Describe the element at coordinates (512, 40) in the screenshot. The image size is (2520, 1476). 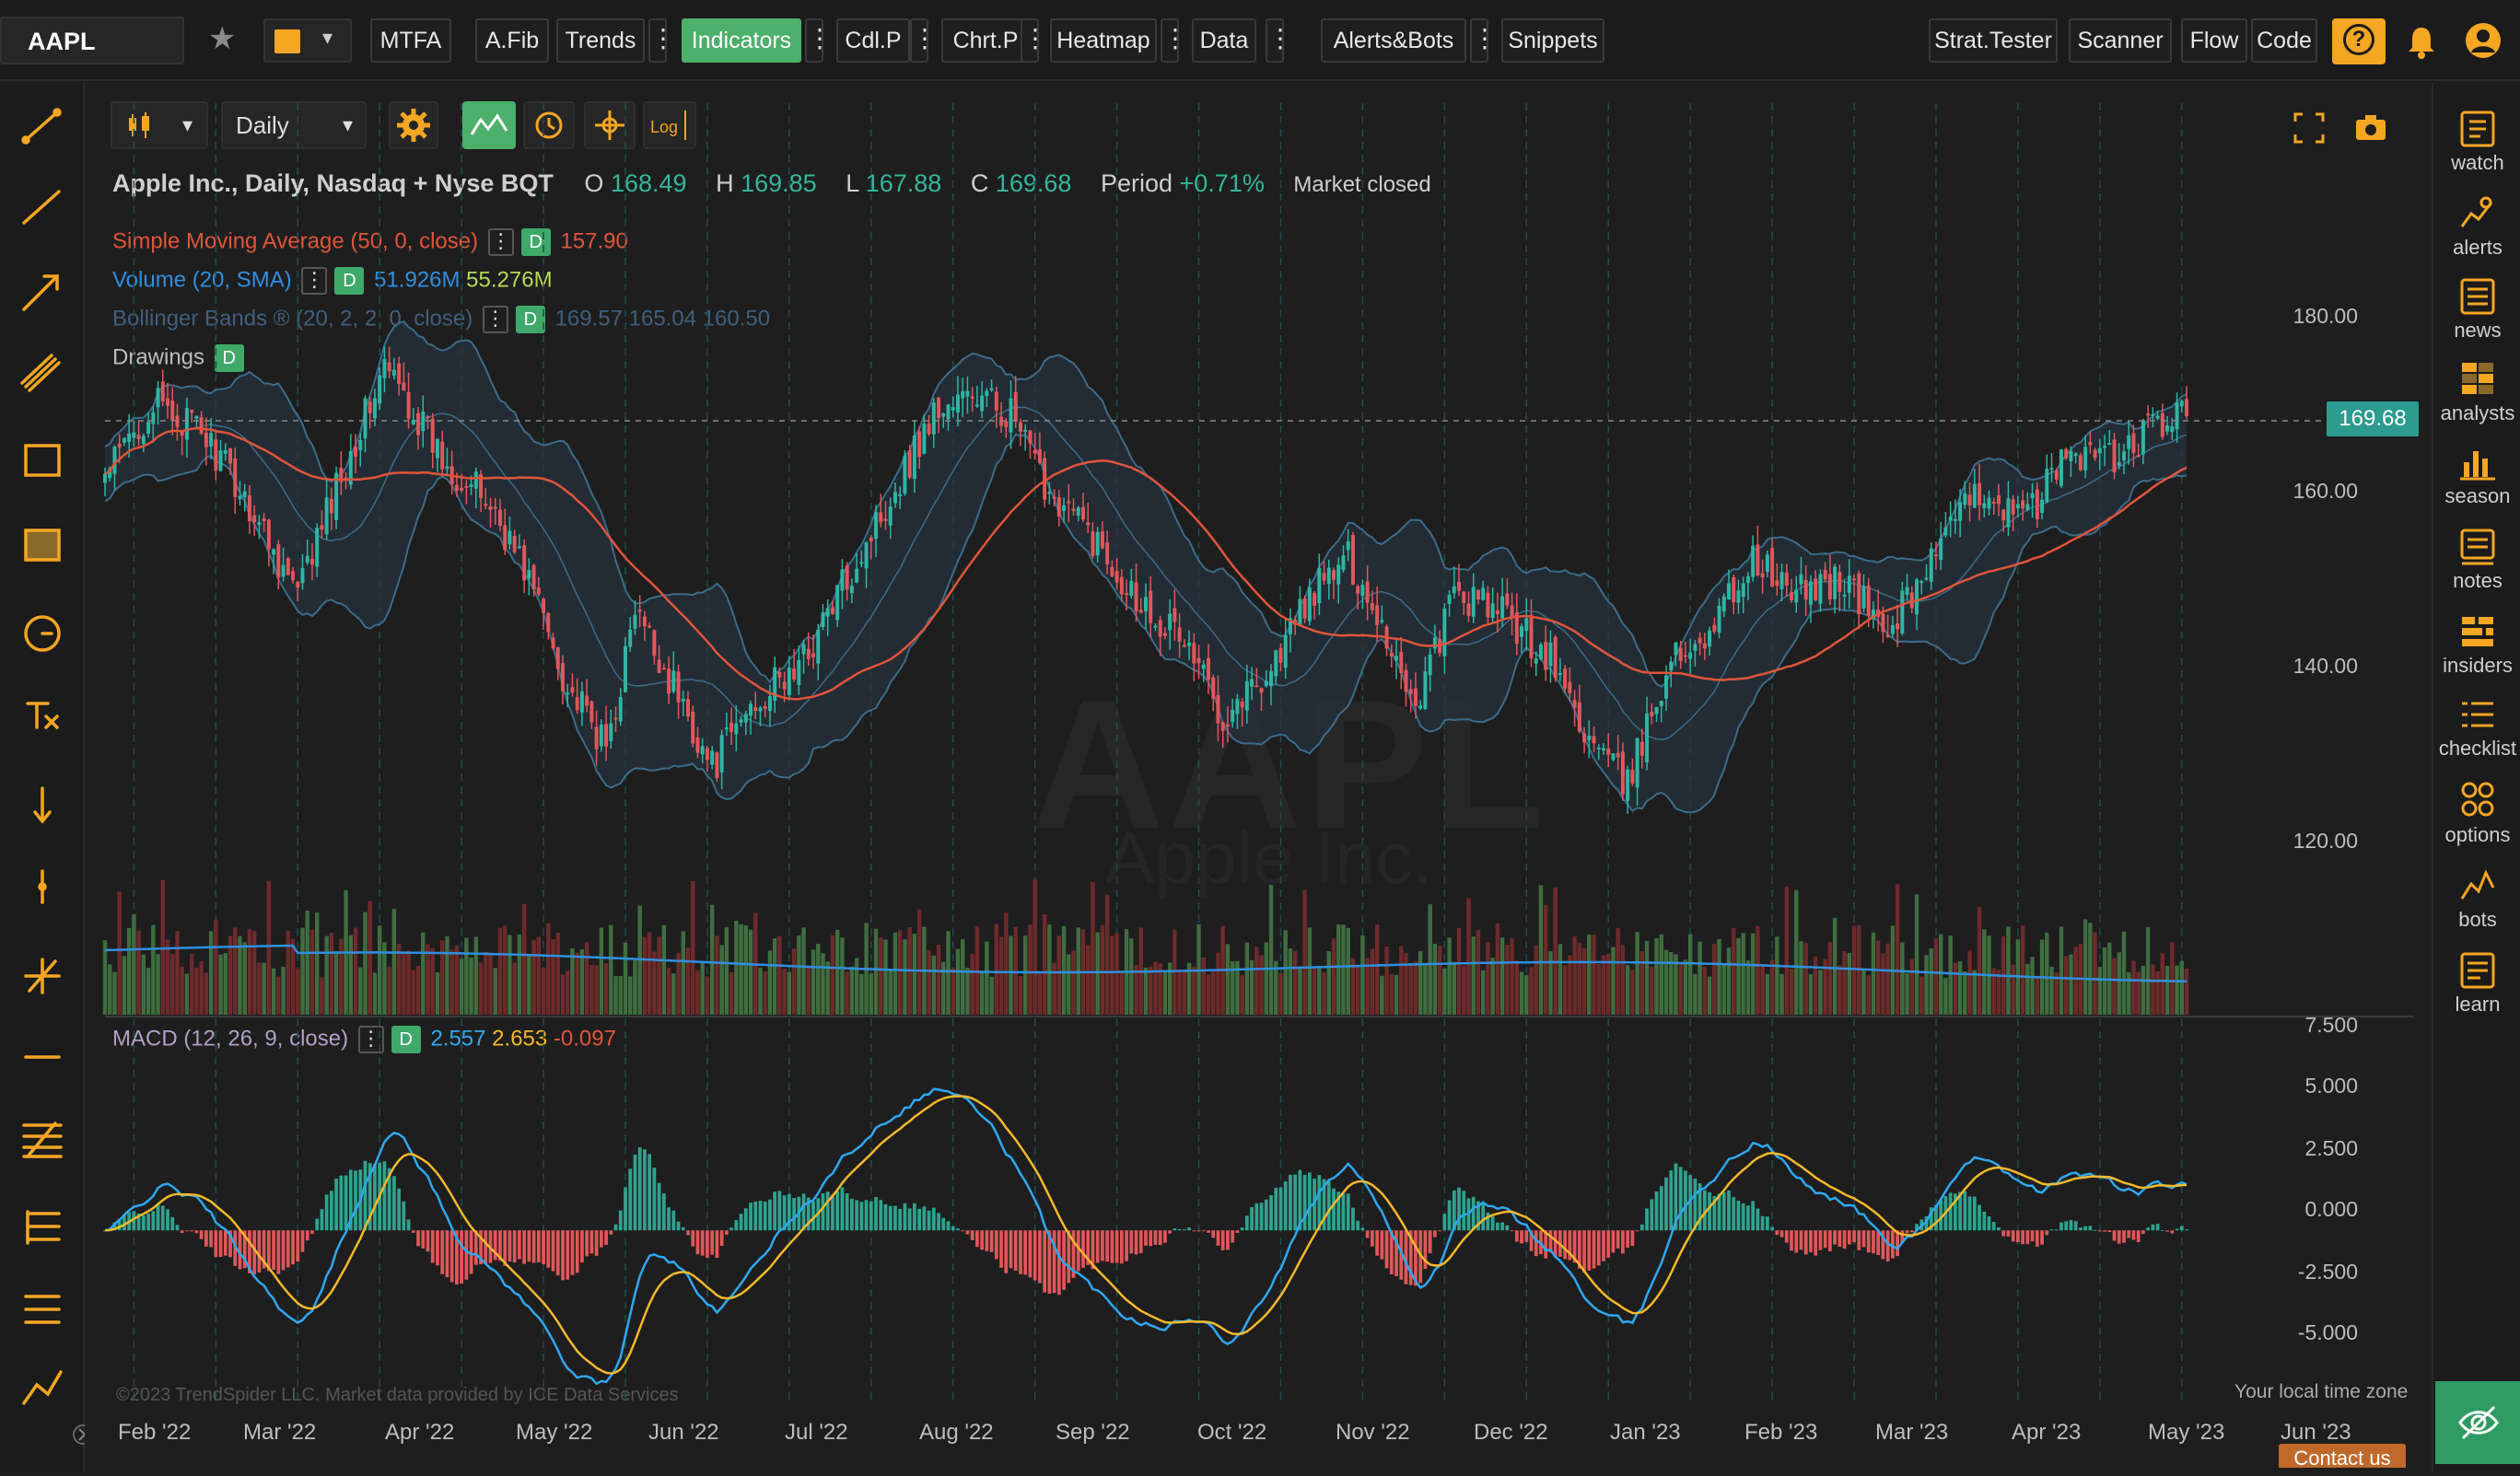
I see `afib-button: A.Fib` at that location.